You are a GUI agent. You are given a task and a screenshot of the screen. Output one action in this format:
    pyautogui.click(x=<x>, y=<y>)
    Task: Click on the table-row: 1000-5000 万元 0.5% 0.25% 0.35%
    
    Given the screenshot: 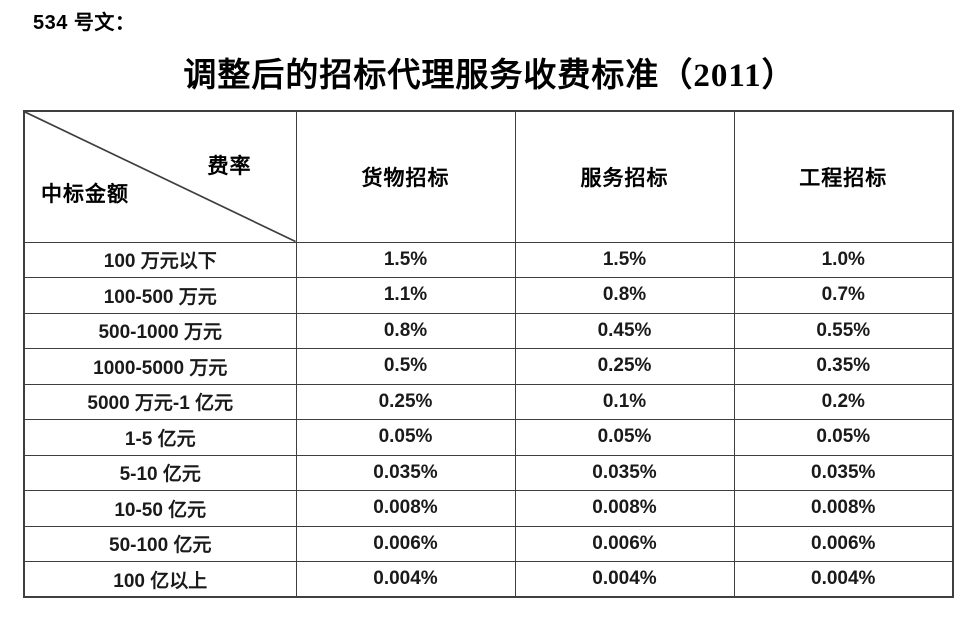 What is the action you would take?
    pyautogui.click(x=488, y=366)
    